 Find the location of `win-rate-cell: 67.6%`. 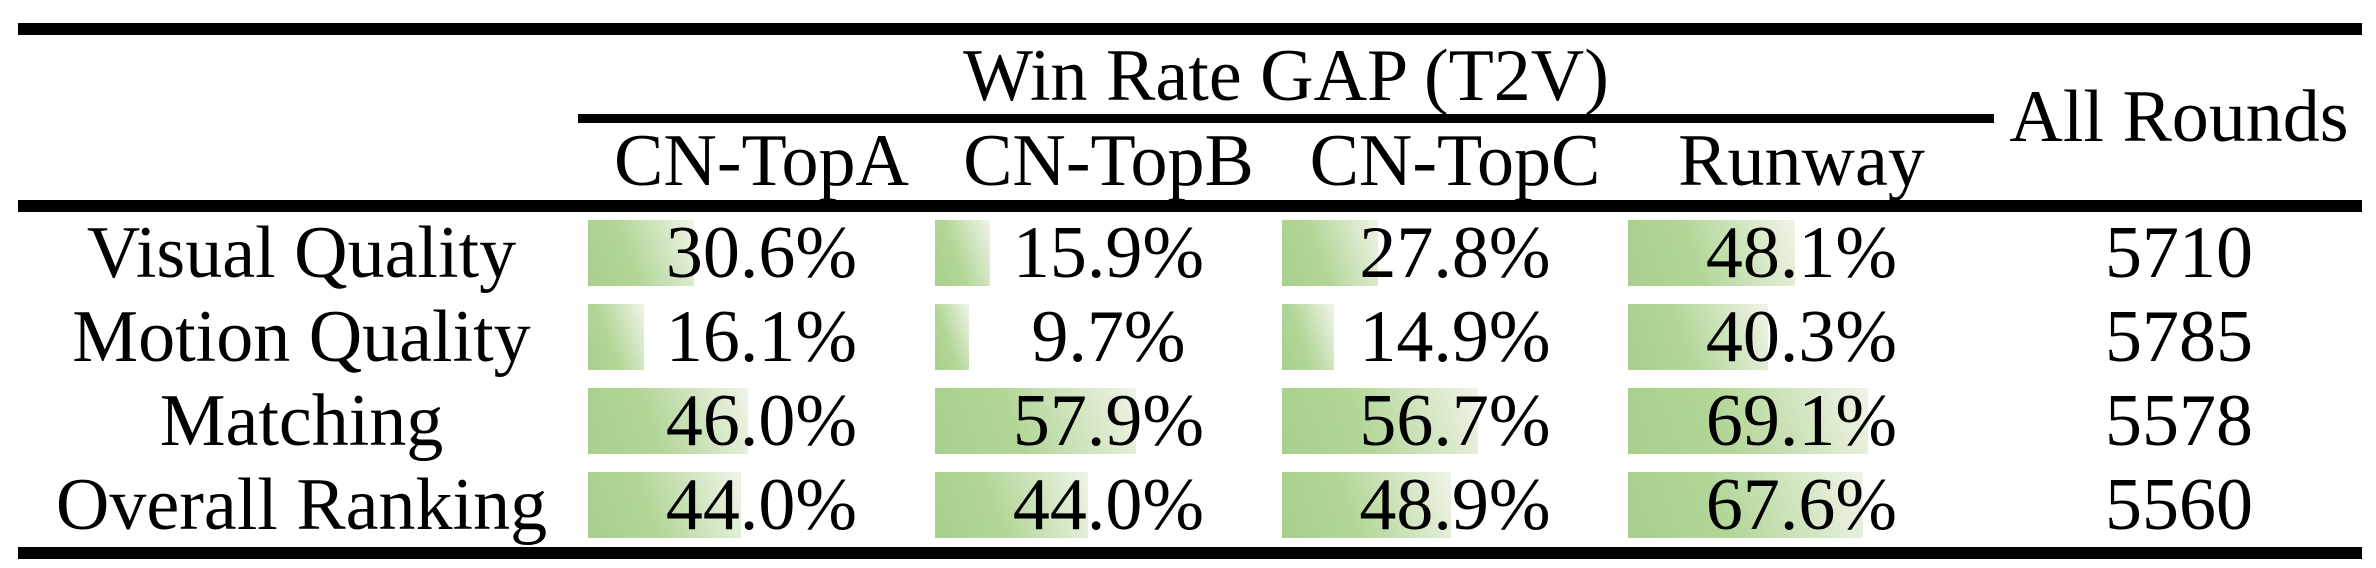

win-rate-cell: 67.6% is located at coordinates (1801, 505).